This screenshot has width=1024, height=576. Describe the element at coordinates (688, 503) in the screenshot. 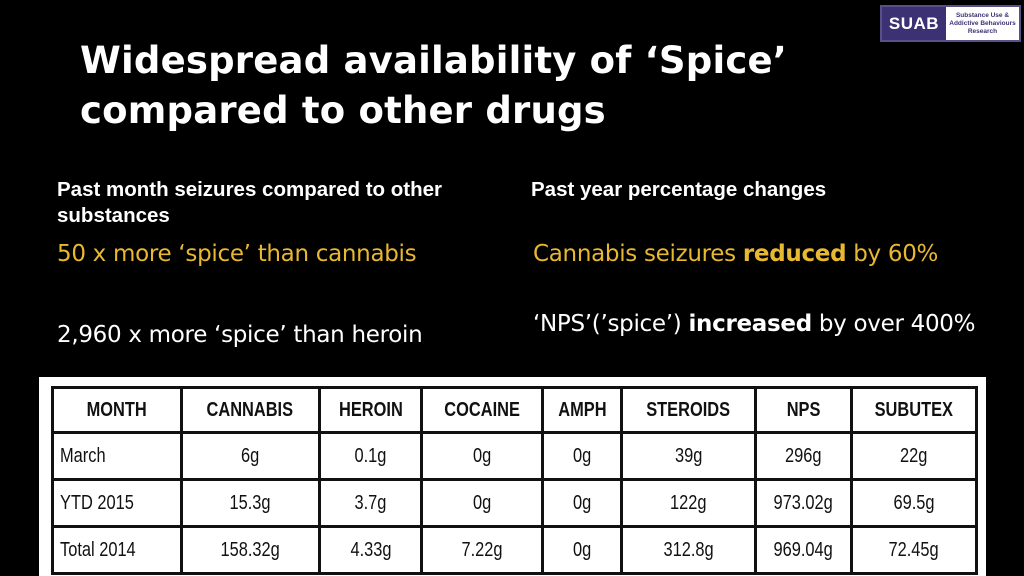

I see `table-cell: 122g` at that location.